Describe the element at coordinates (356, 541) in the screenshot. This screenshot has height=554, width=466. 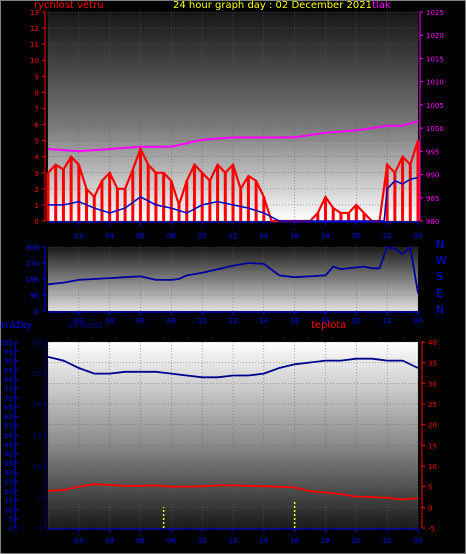
I see `bot-x-tick-label: 20` at that location.